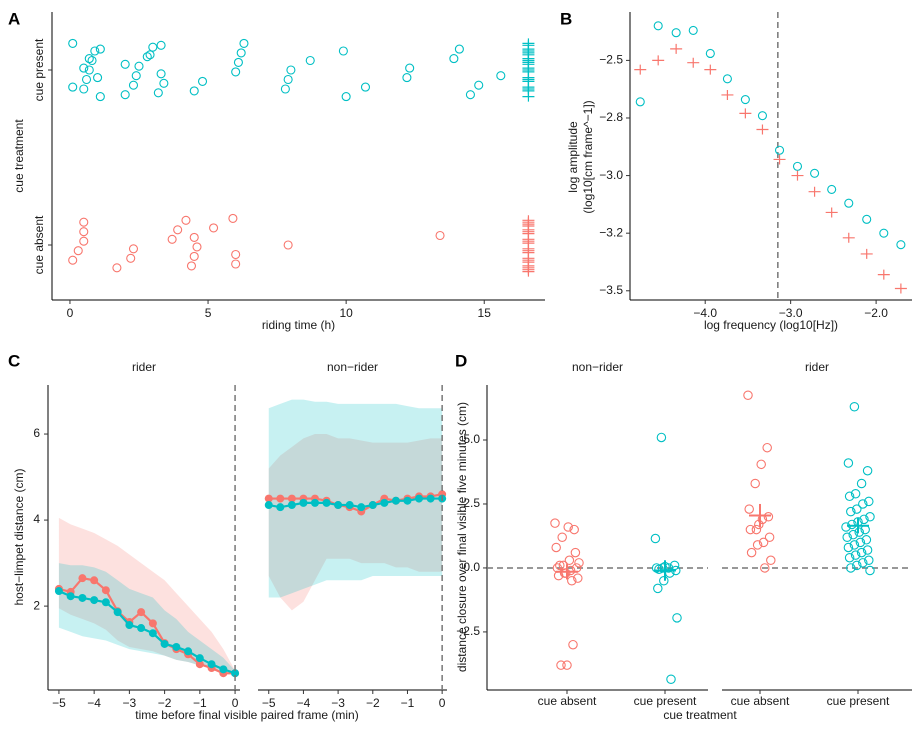 The image size is (922, 733). What do you see at coordinates (346, 313) in the screenshot?
I see `x-tick-label: 10` at bounding box center [346, 313].